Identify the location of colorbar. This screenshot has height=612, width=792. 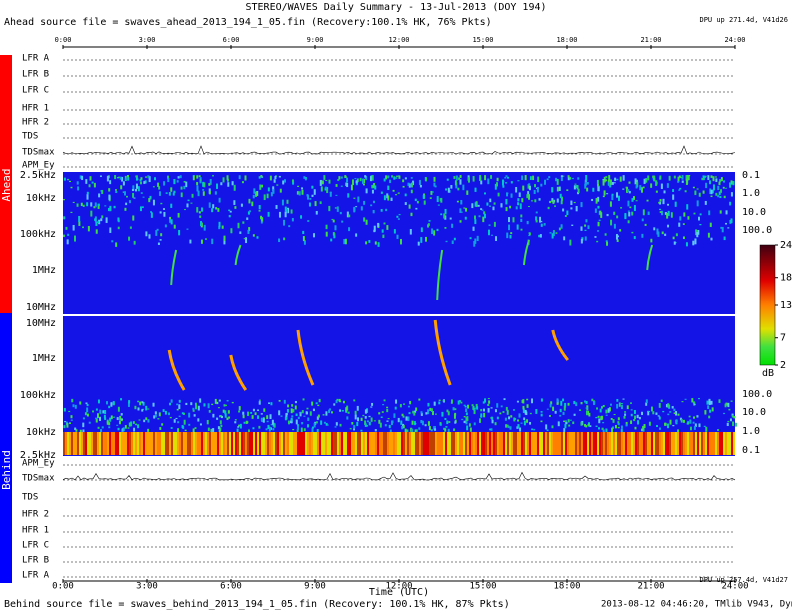
(767, 305).